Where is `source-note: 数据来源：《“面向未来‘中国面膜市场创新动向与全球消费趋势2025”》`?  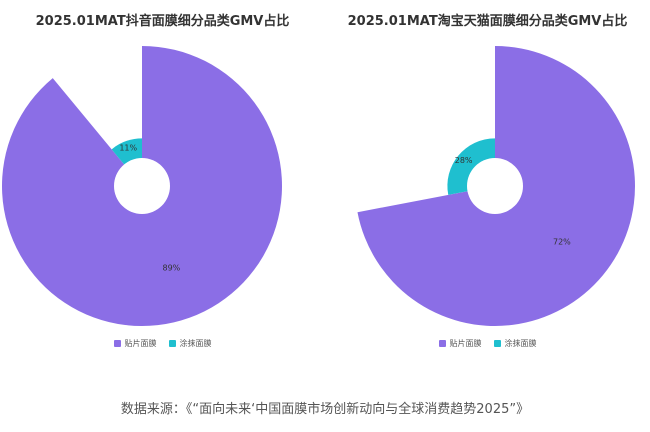
source-note: 数据来源：《“面向未来‘中国面膜市场创新动向与全球消费趋势2025”》 is located at coordinates (325, 409).